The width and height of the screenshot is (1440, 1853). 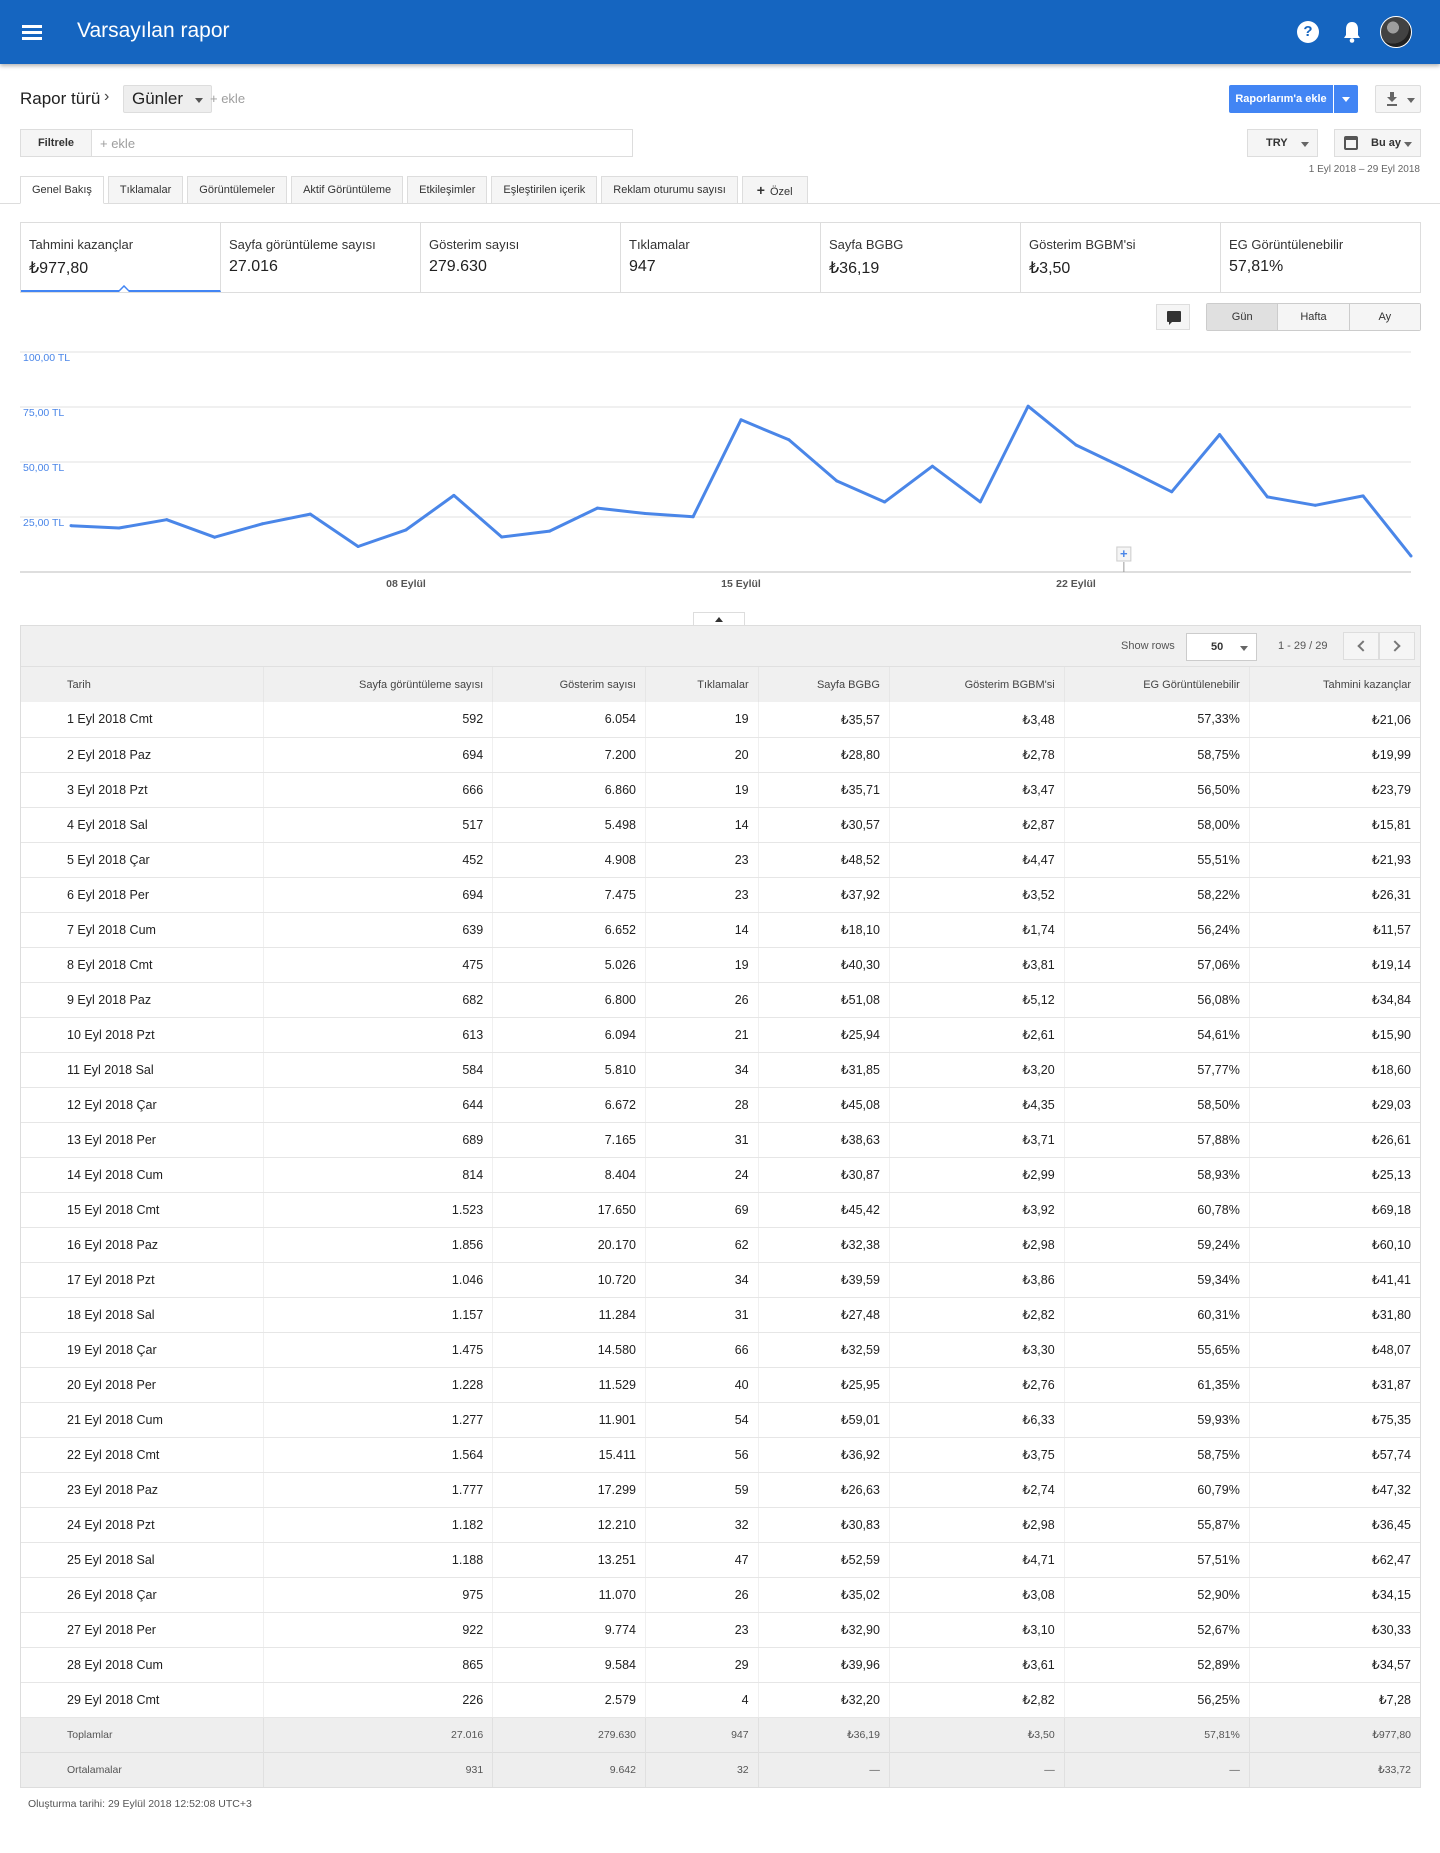 I want to click on column-header-eg-goruntulenebilir: EG Görüntülenebilir, so click(x=1157, y=684).